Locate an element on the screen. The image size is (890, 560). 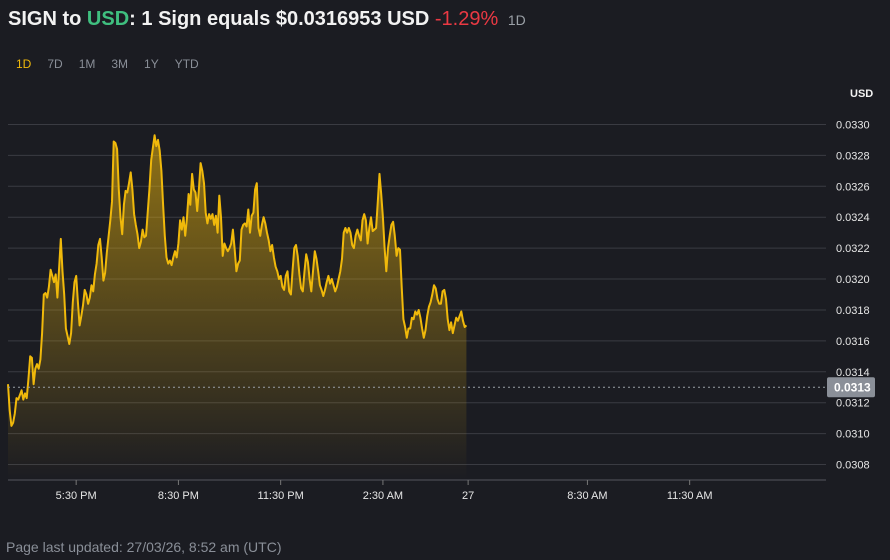
change-period: 1D is located at coordinates (516, 20).